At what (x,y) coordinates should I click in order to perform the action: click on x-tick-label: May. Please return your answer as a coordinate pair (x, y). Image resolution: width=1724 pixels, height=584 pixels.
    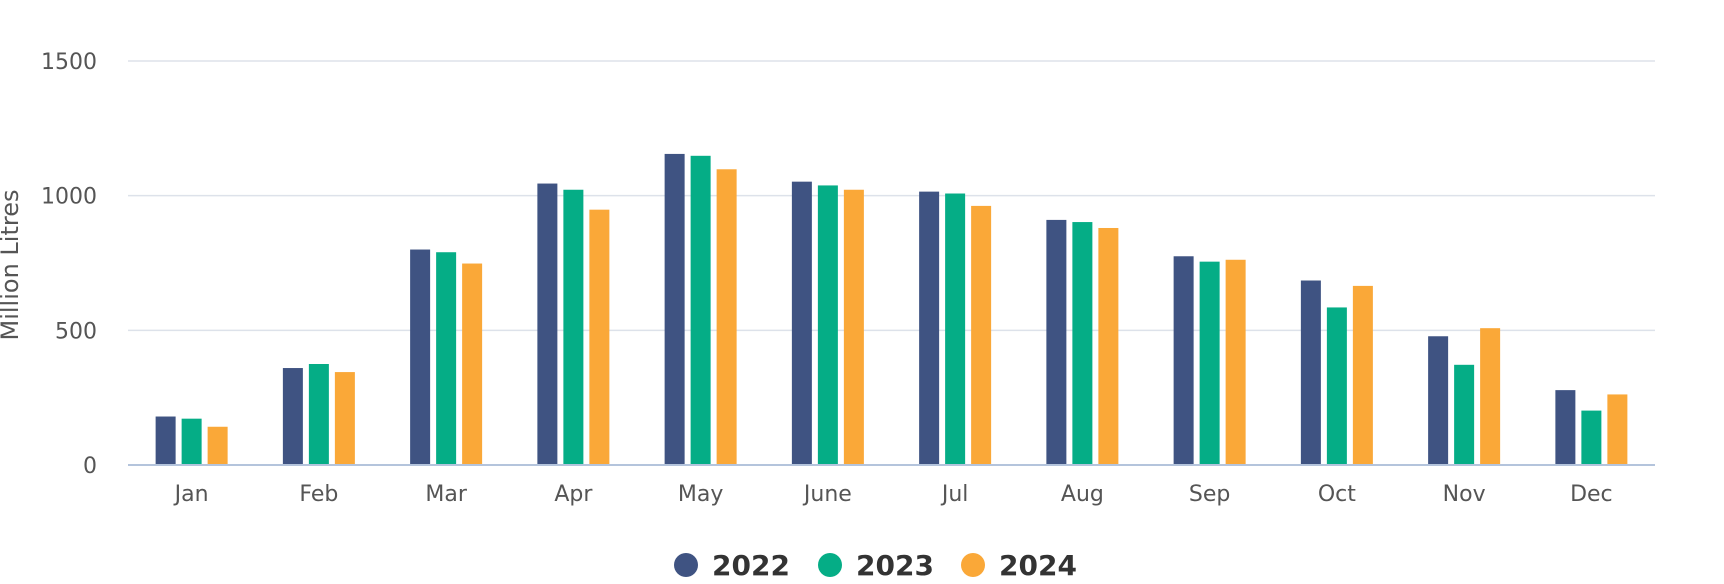
    Looking at the image, I should click on (700, 494).